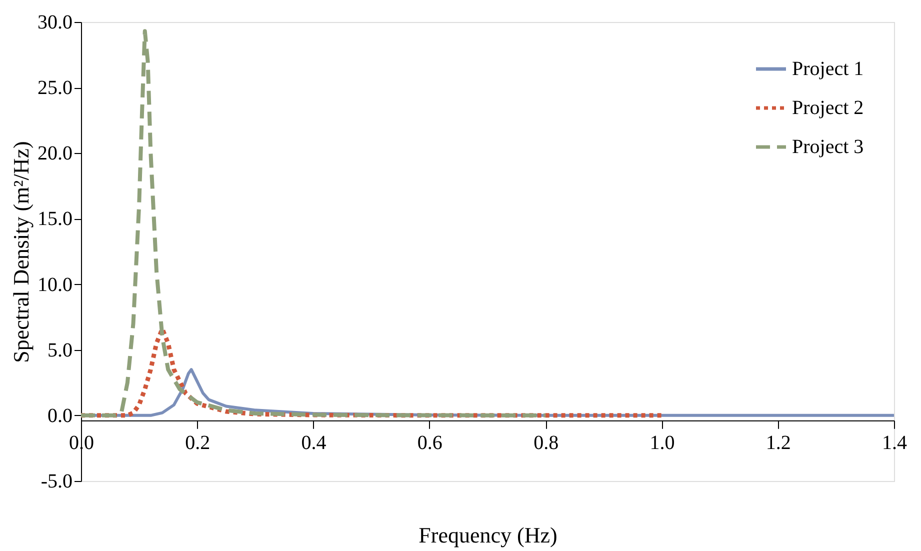 The image size is (921, 551). Describe the element at coordinates (828, 69) in the screenshot. I see `legend-label: Project 1` at that location.